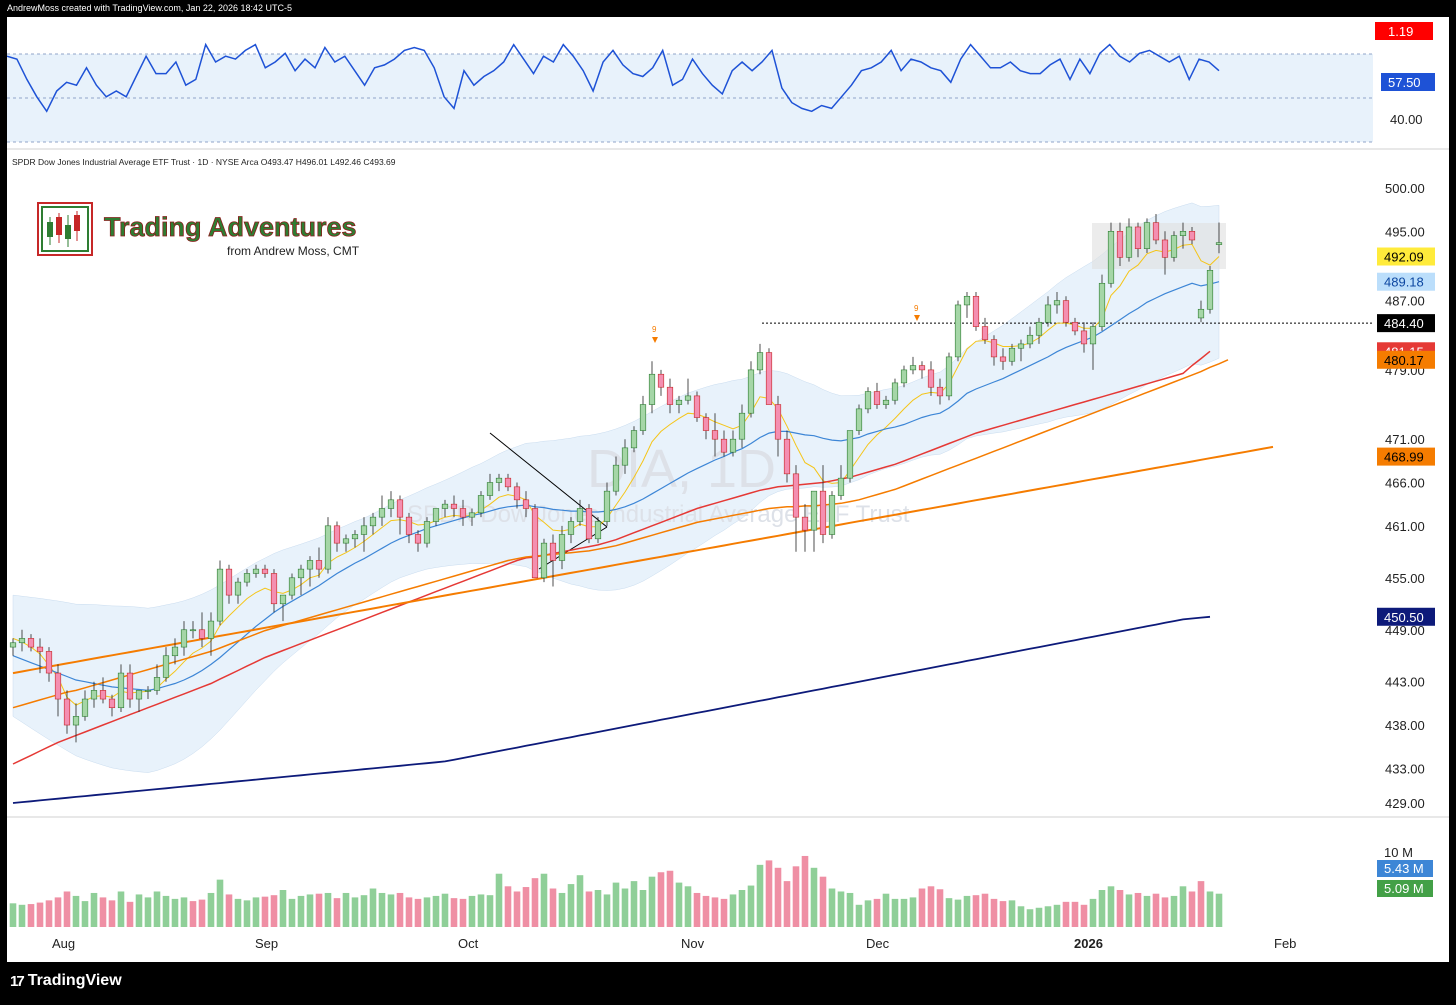 This screenshot has height=1005, width=1456. What do you see at coordinates (293, 251) in the screenshot?
I see `logo-subtitle: from Andrew Moss, CMT` at bounding box center [293, 251].